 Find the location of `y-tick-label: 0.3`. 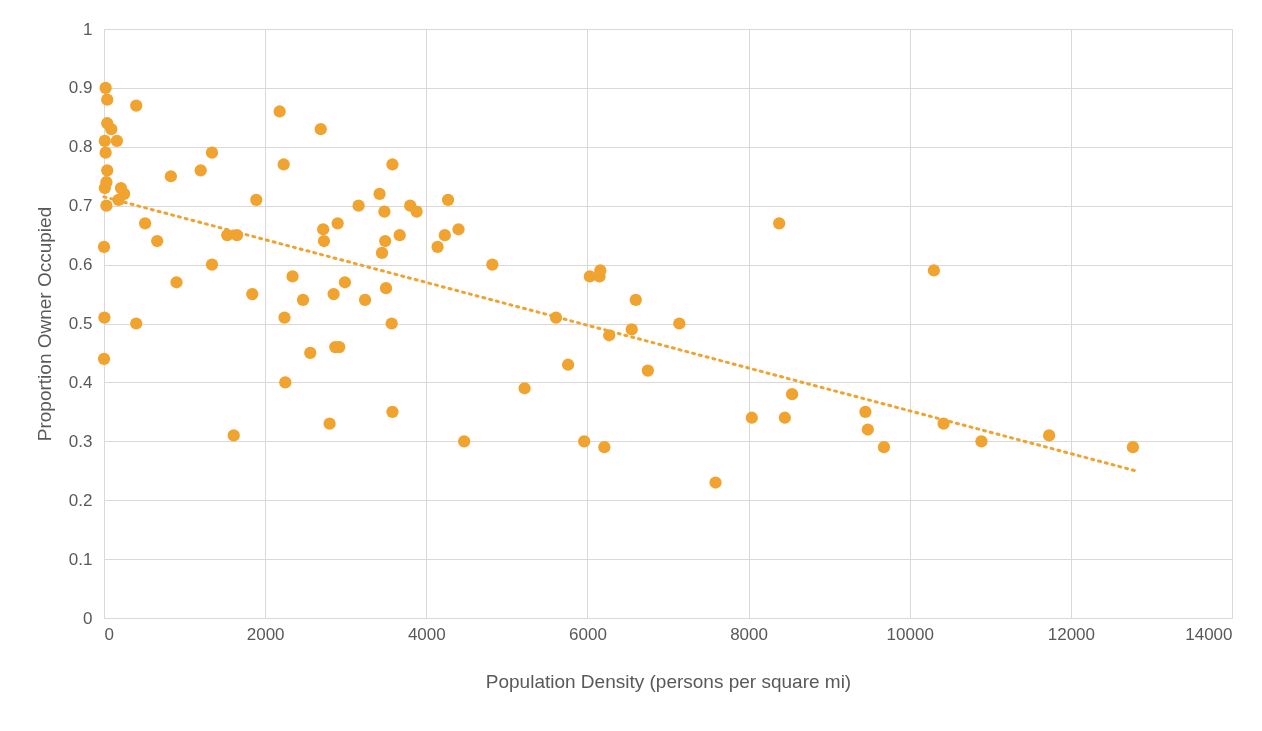

y-tick-label: 0.3 is located at coordinates (80, 441).